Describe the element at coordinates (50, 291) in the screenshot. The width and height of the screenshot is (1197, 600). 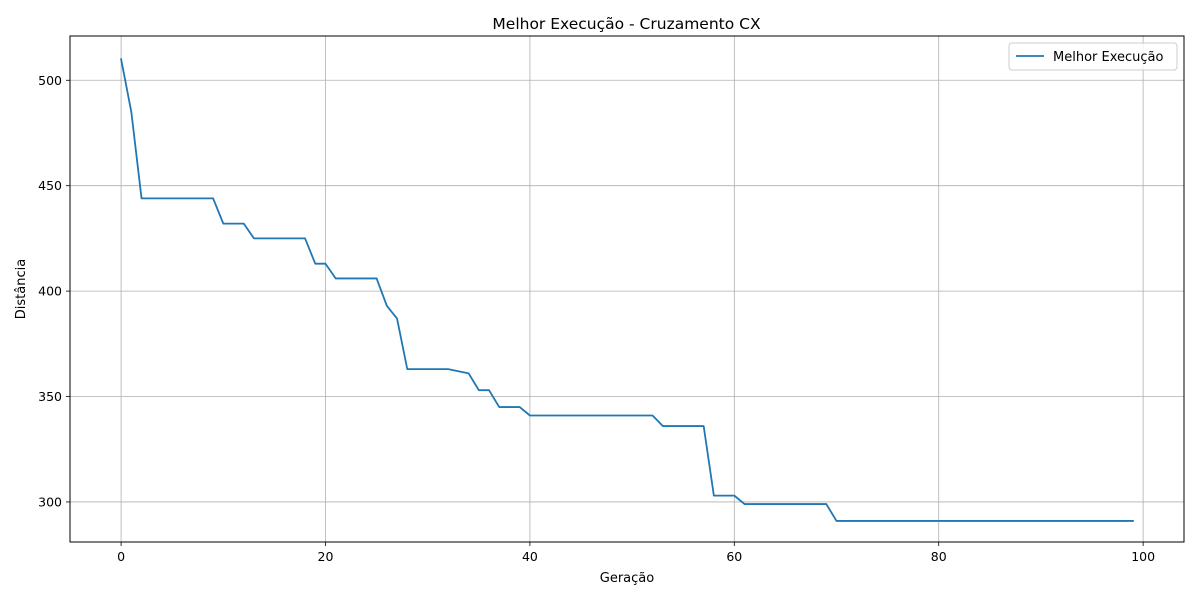
I see `y-tick-label: 400` at that location.